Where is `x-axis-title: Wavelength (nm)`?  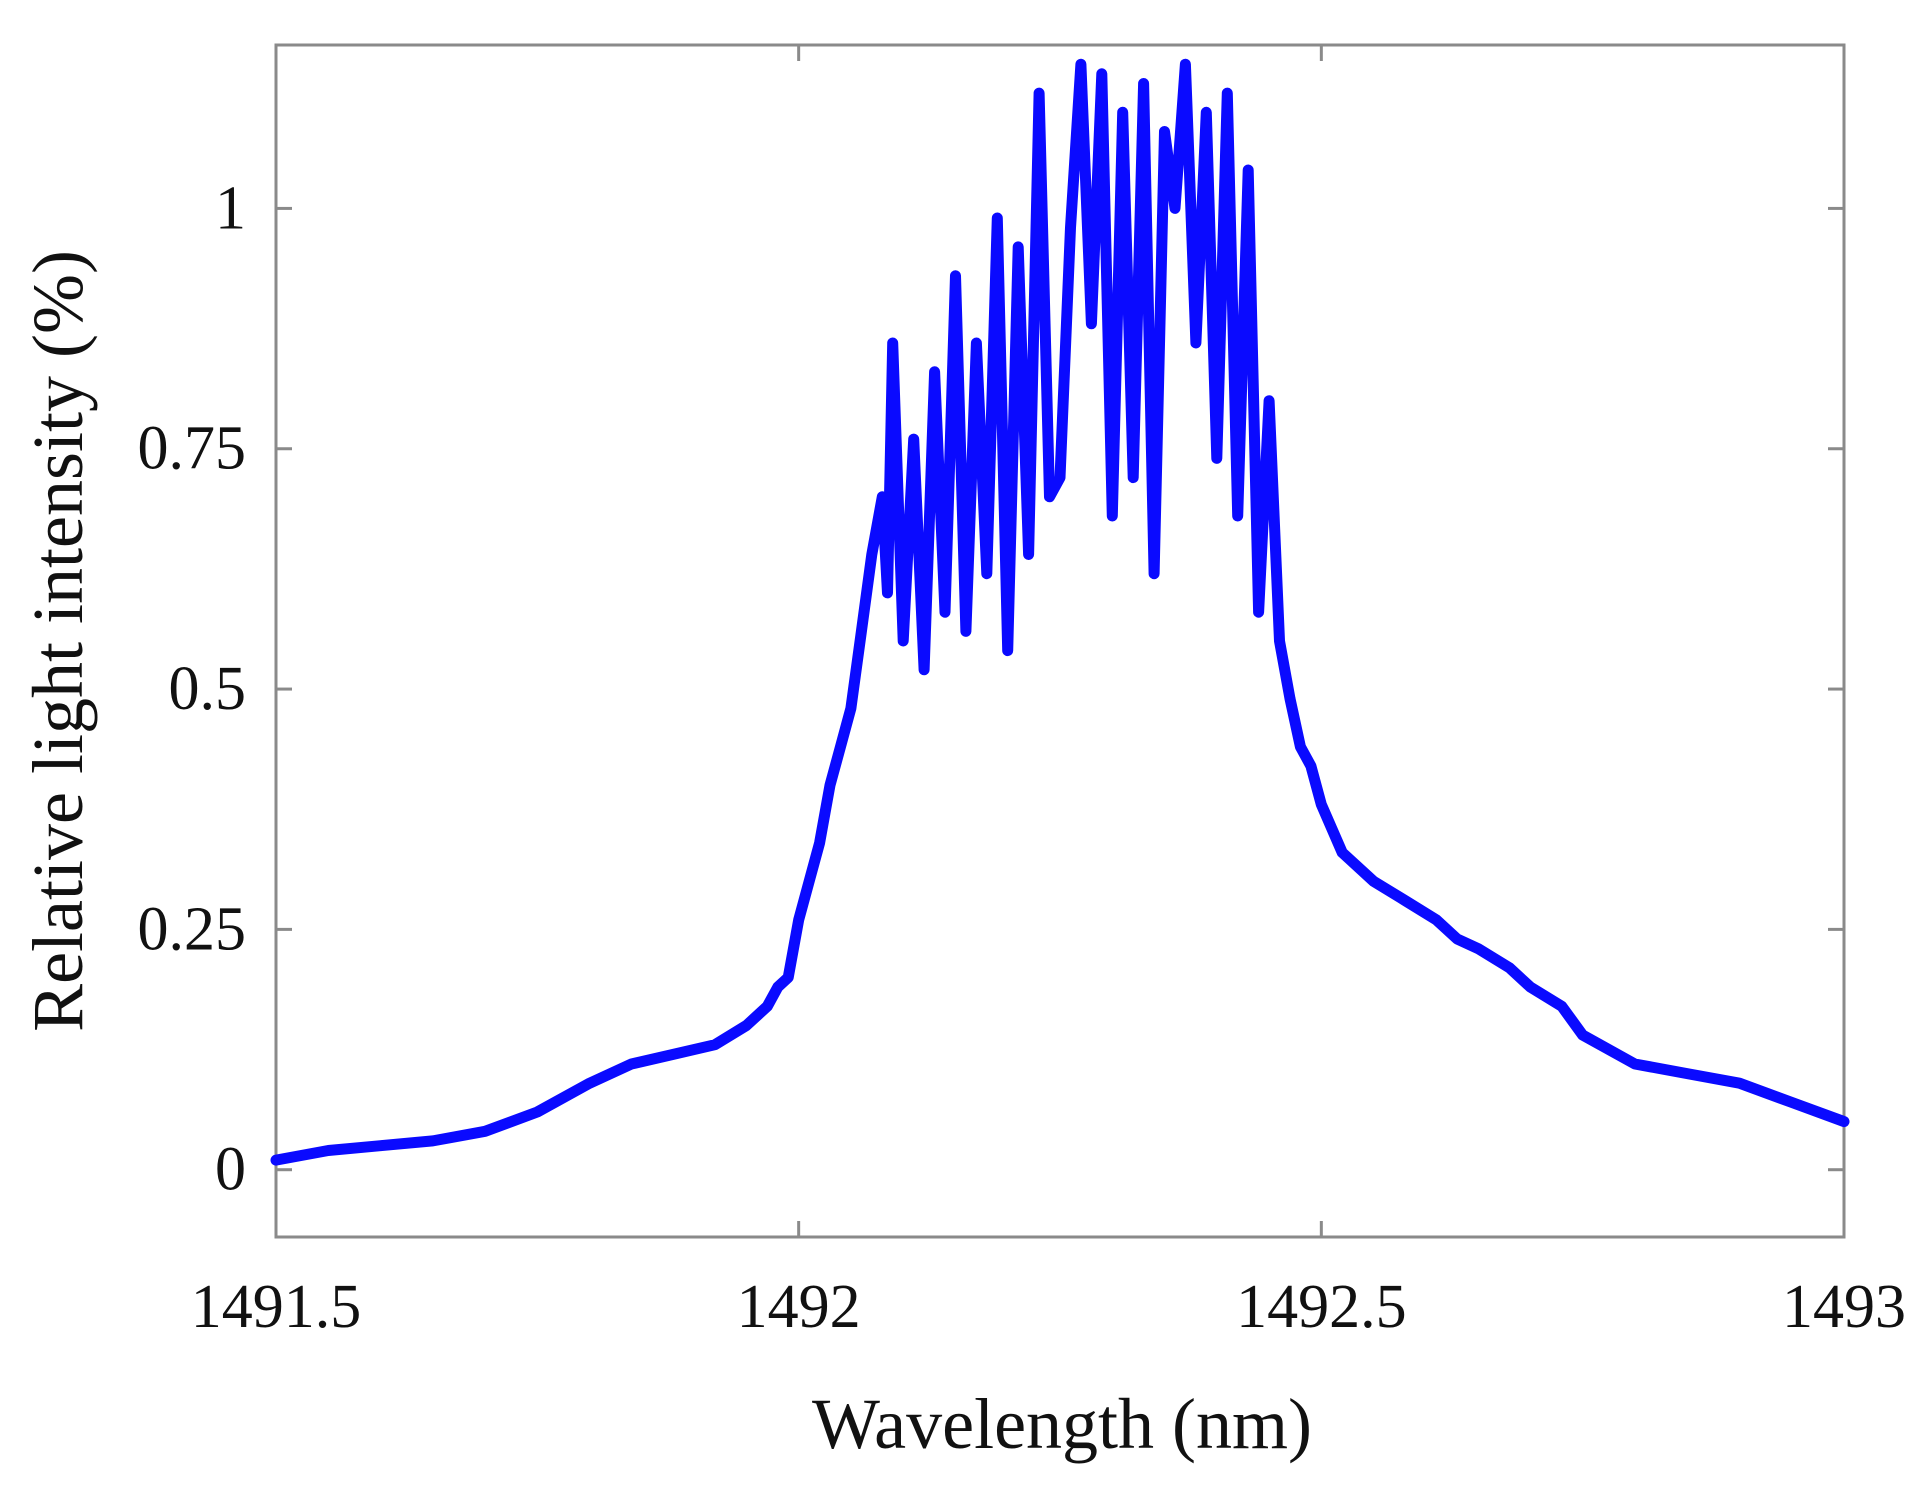
x-axis-title: Wavelength (nm) is located at coordinates (1062, 1424).